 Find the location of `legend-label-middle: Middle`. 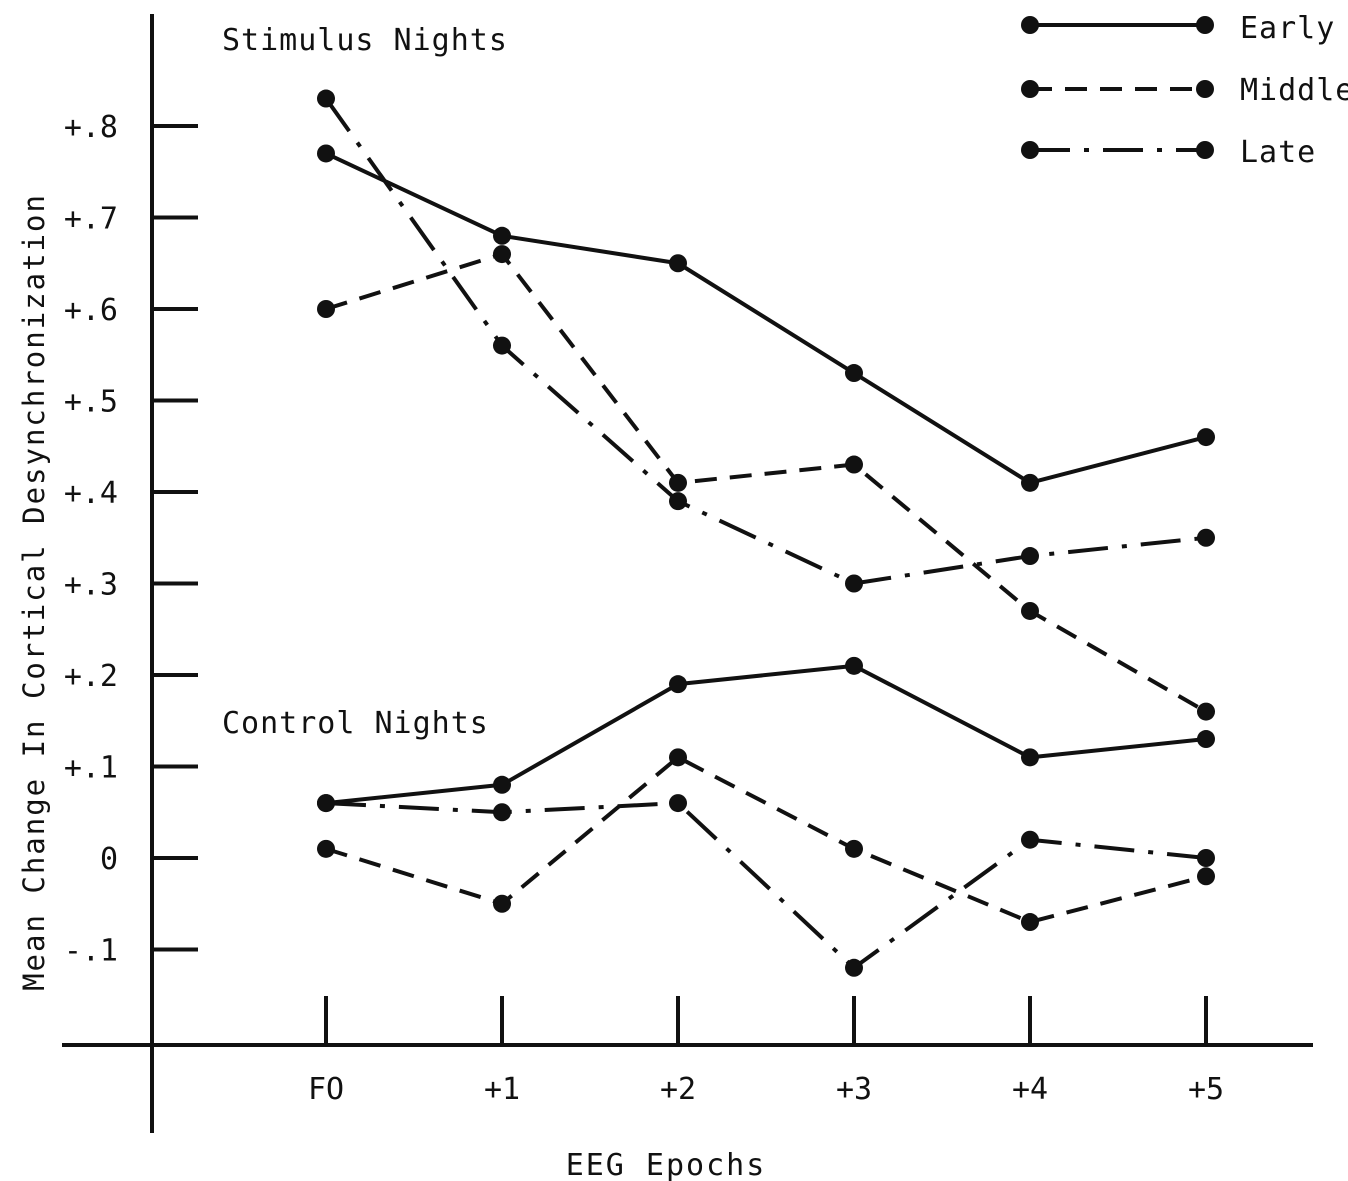

legend-label-middle: Middle is located at coordinates (1294, 90).